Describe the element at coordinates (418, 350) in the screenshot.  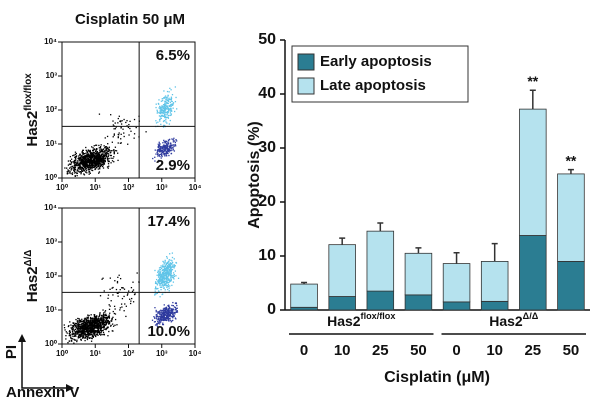
I see `x-tick-label: 50` at that location.